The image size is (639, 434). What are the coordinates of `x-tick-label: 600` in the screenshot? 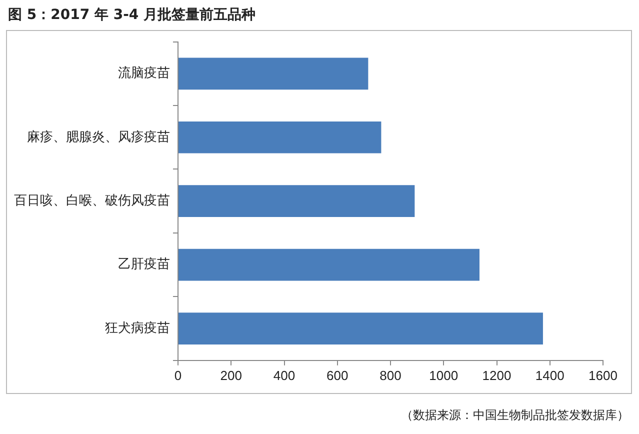 It's located at (337, 375).